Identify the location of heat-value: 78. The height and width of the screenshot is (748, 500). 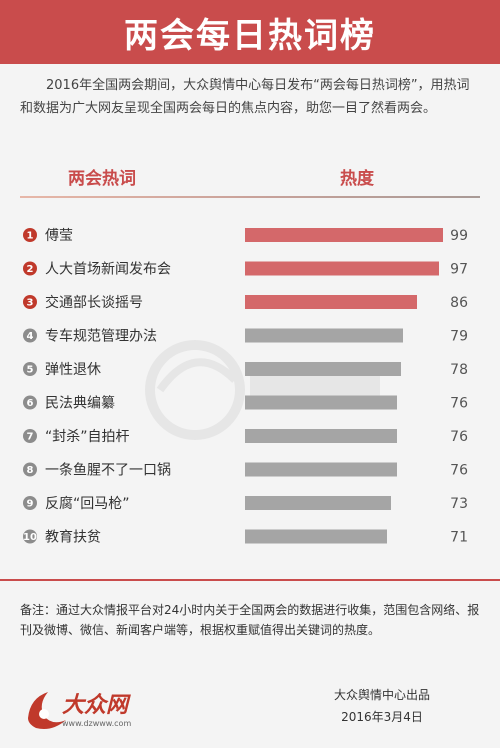
(459, 370).